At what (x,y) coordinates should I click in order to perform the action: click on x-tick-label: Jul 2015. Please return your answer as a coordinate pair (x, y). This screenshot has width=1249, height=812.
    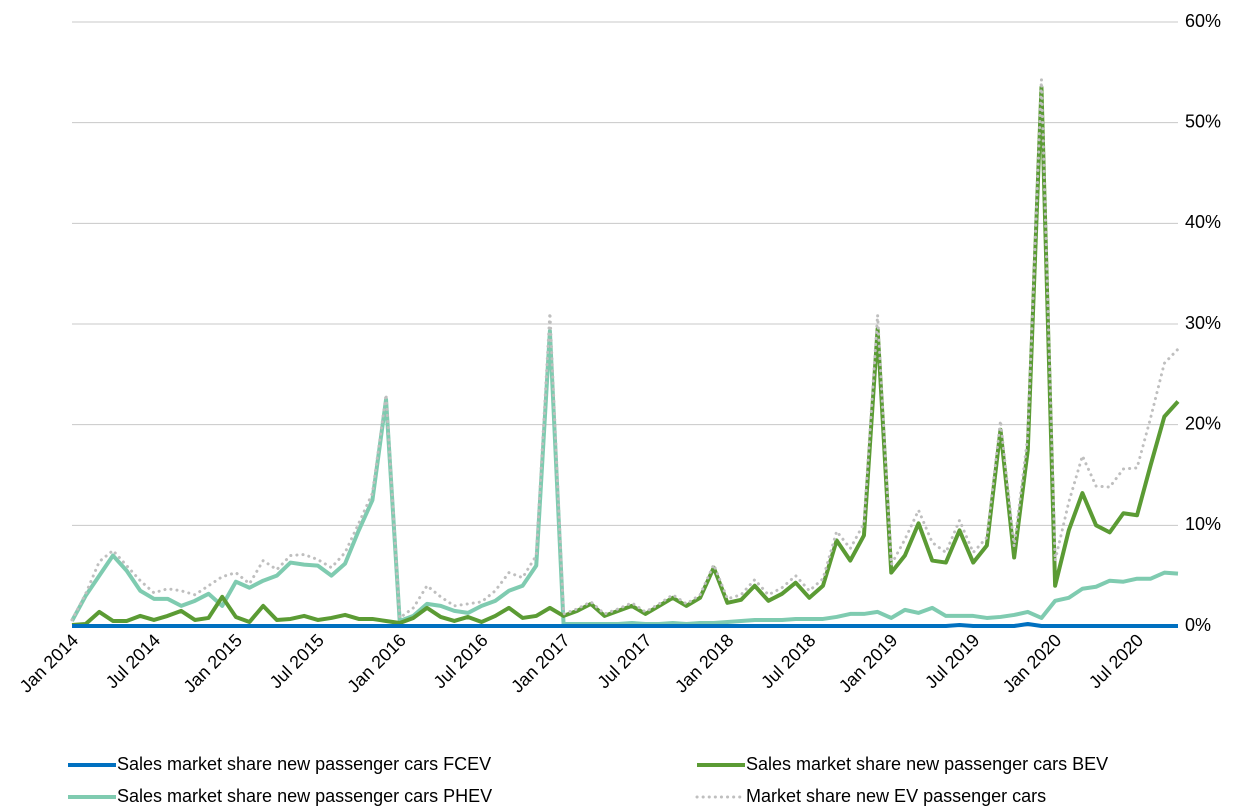
    Looking at the image, I should click on (297, 661).